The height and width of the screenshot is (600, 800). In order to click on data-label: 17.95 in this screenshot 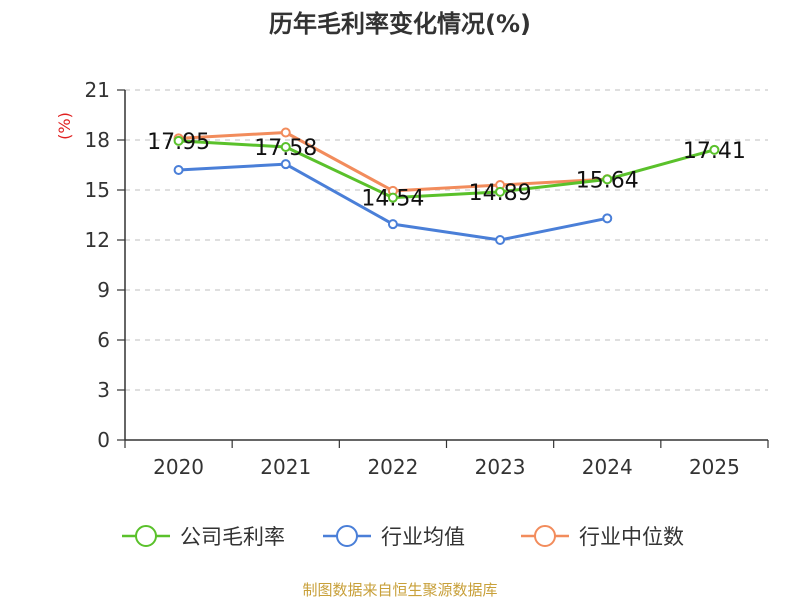, I will do `click(178, 142)`.